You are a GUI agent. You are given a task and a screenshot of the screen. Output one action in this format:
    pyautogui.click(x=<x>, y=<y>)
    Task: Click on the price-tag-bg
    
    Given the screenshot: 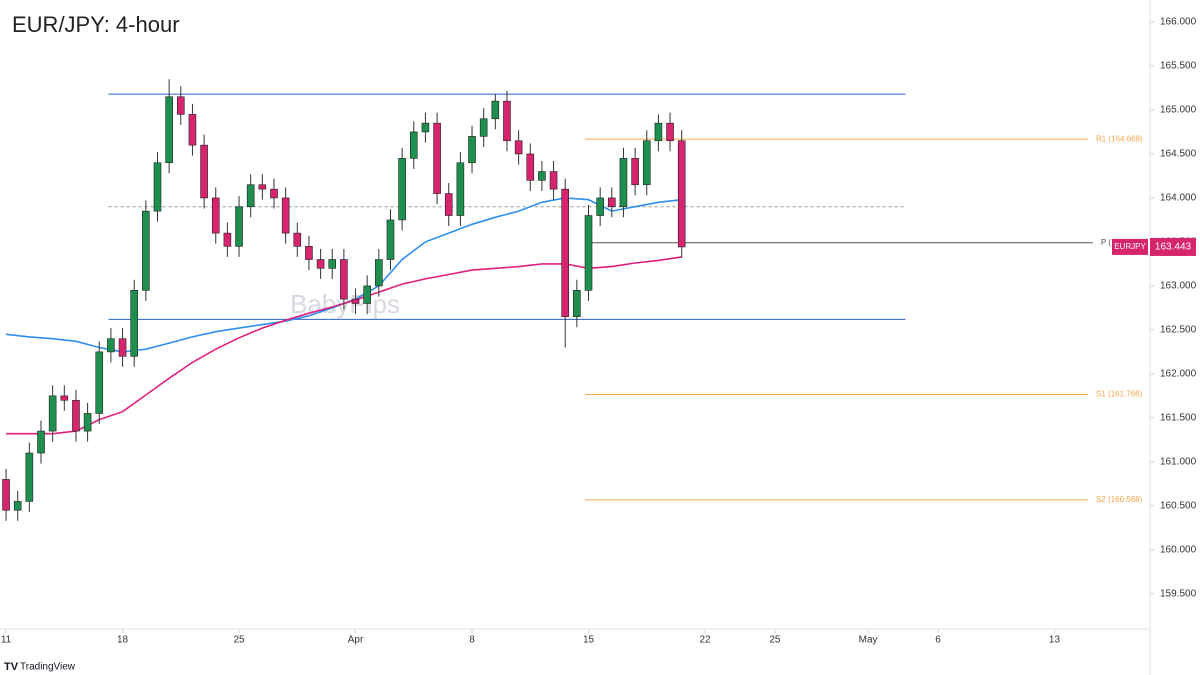 What is the action you would take?
    pyautogui.click(x=1173, y=246)
    